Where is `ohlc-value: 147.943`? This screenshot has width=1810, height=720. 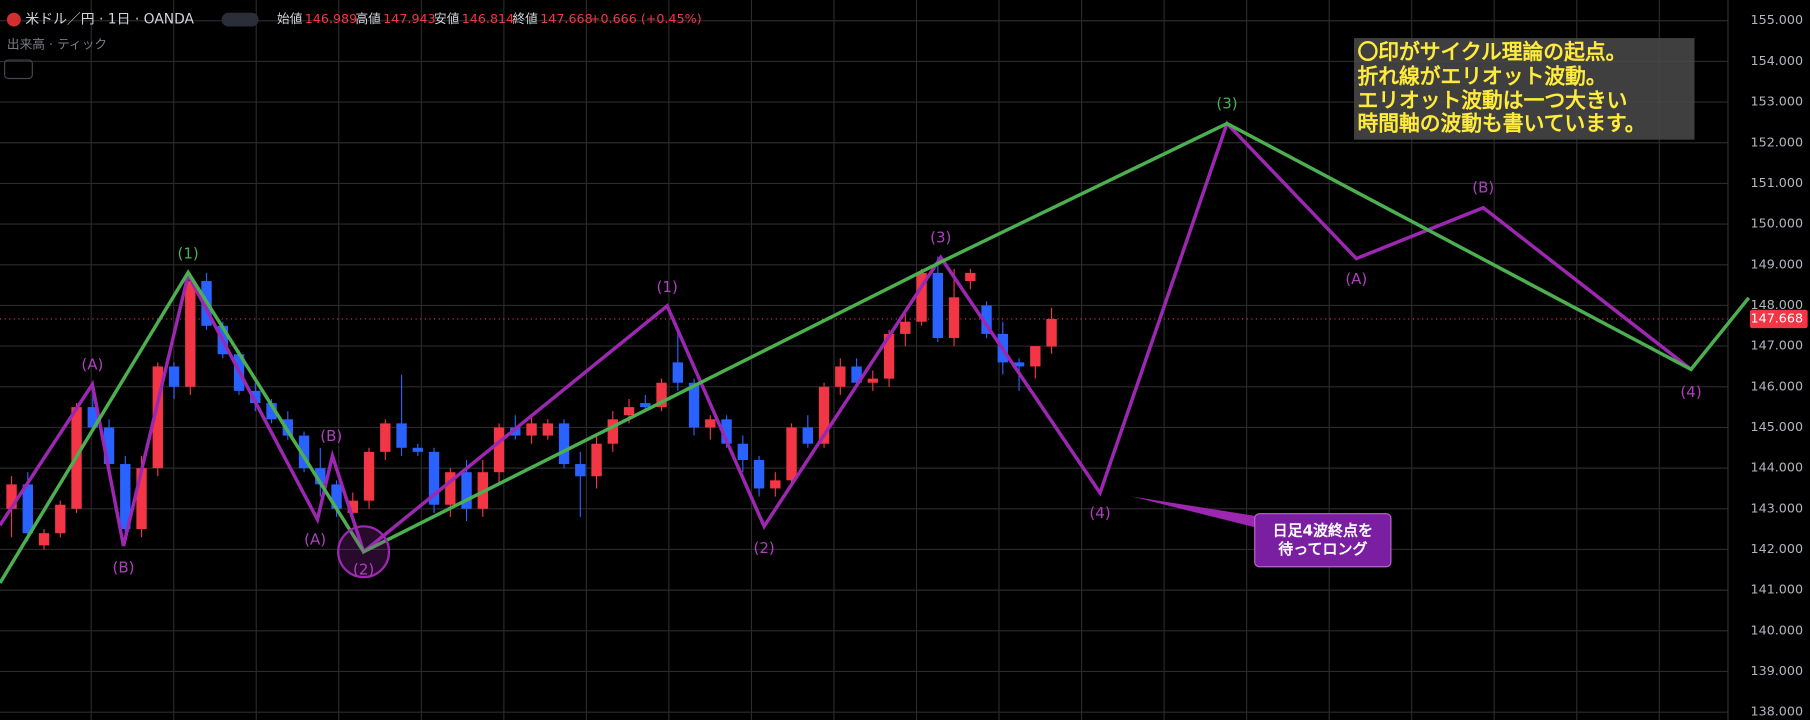
ohlc-value: 147.943 is located at coordinates (409, 18).